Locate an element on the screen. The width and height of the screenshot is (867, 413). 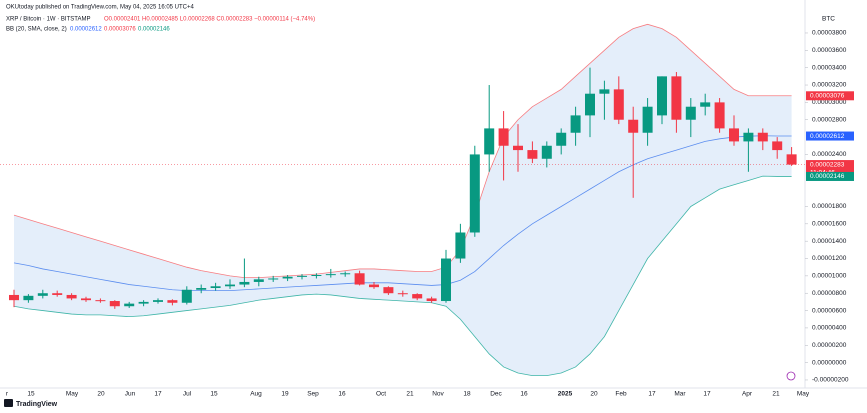
x-tick-label: 17 is located at coordinates (707, 394).